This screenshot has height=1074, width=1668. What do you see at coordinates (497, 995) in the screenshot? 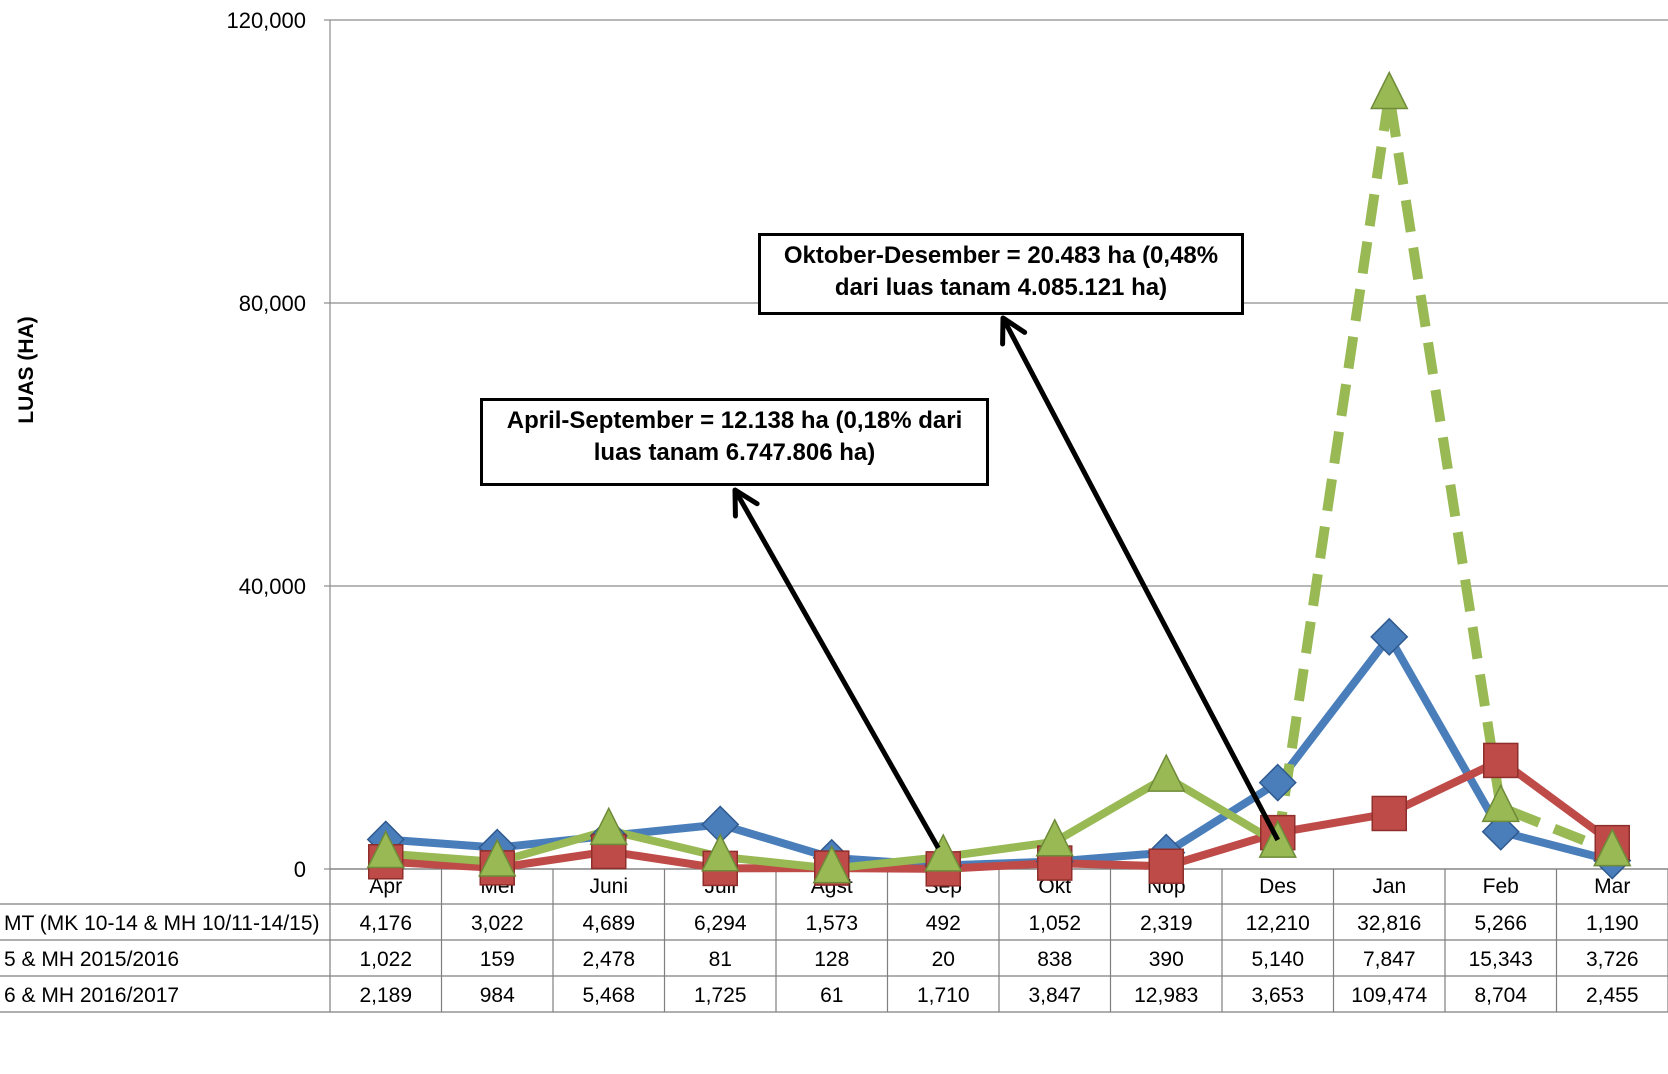
I see `table-cell-value: 984` at bounding box center [497, 995].